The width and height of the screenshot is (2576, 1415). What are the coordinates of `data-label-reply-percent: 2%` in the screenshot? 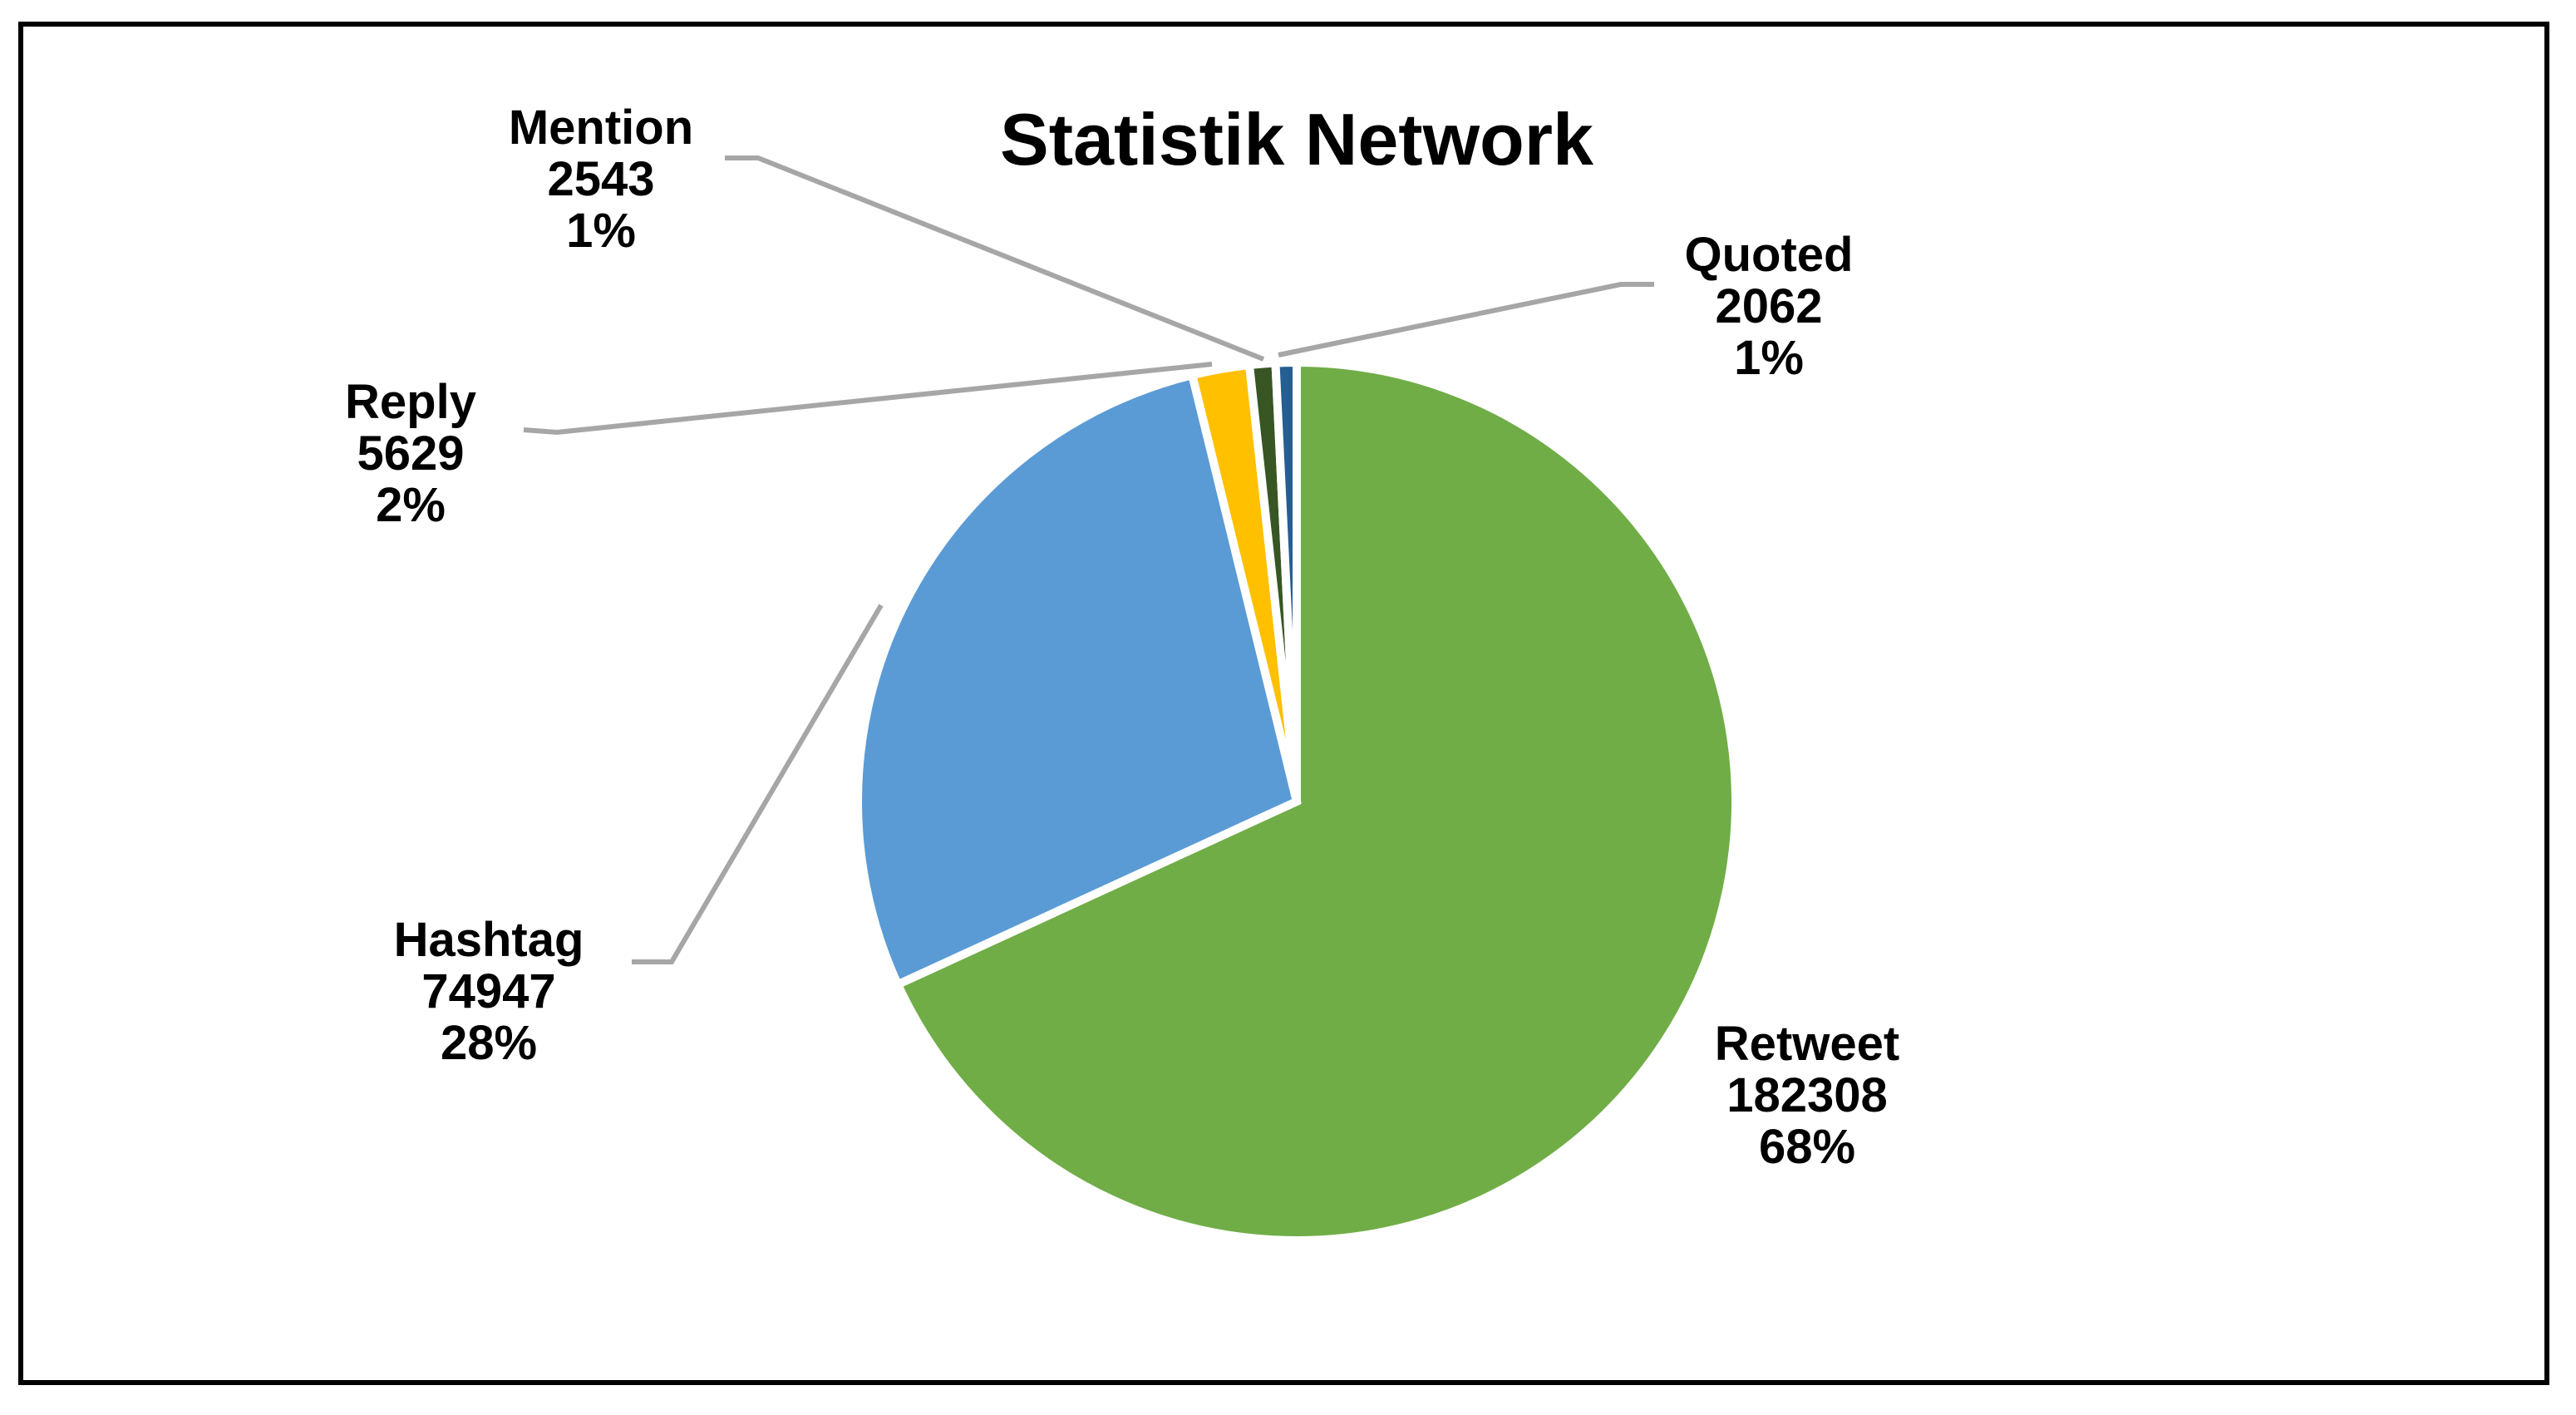 It's located at (411, 505).